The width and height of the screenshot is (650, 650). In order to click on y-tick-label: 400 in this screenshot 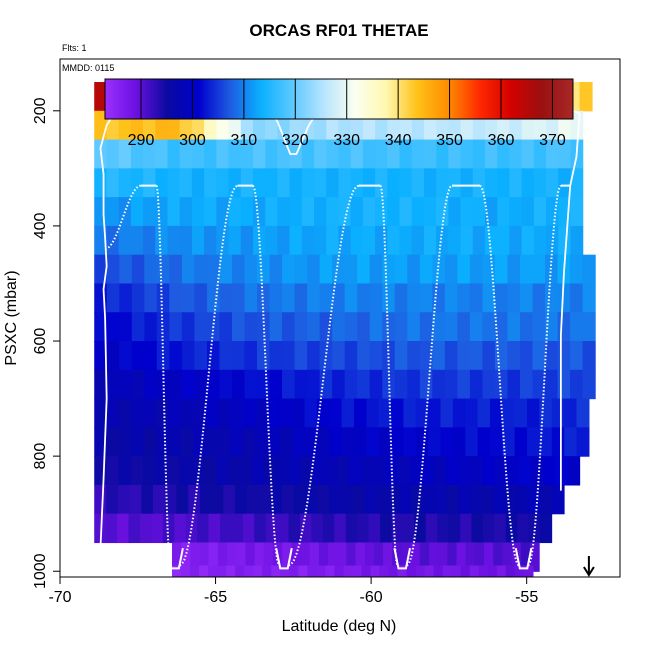, I will do `click(40, 225)`.